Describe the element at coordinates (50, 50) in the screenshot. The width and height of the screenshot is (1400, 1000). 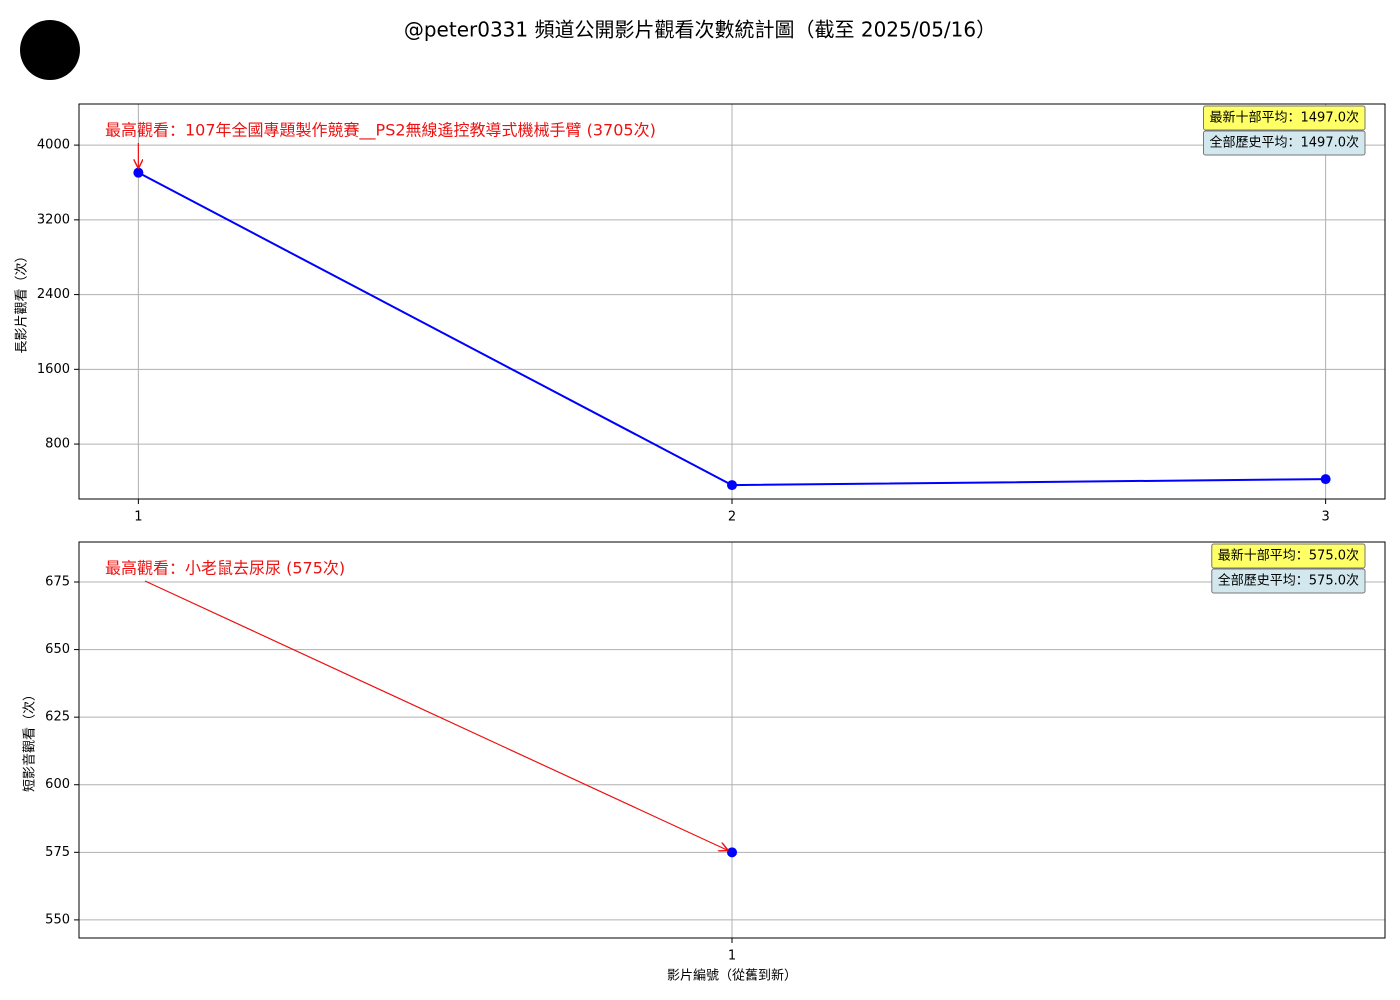
I see `avatar` at that location.